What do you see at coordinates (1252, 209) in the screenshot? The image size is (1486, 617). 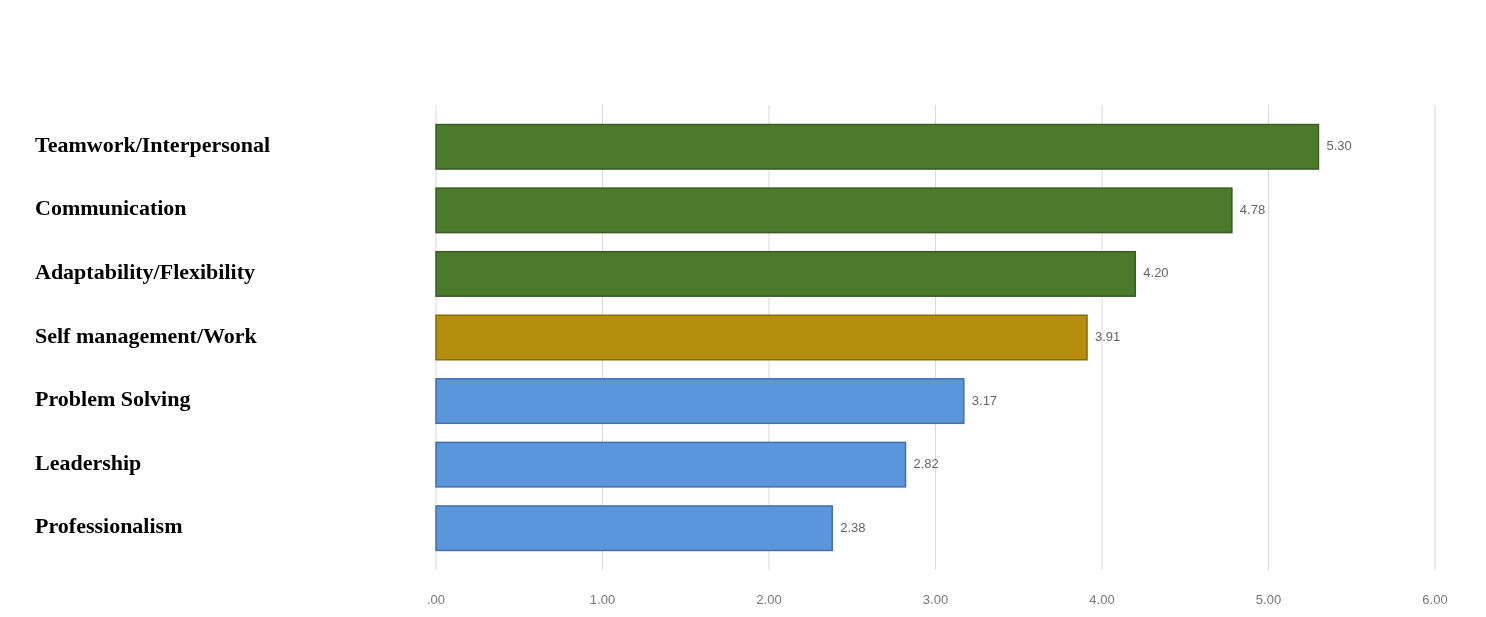 I see `data-label: 4.78` at bounding box center [1252, 209].